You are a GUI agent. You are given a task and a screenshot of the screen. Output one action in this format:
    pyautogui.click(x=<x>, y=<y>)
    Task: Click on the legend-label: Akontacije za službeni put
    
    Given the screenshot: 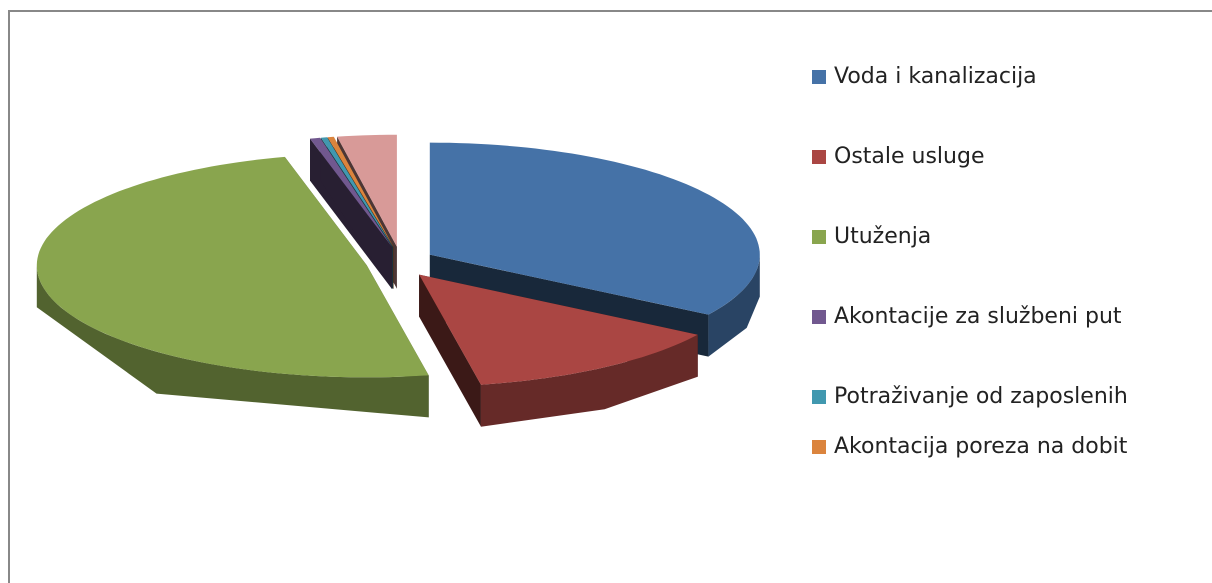 What is the action you would take?
    pyautogui.click(x=978, y=316)
    